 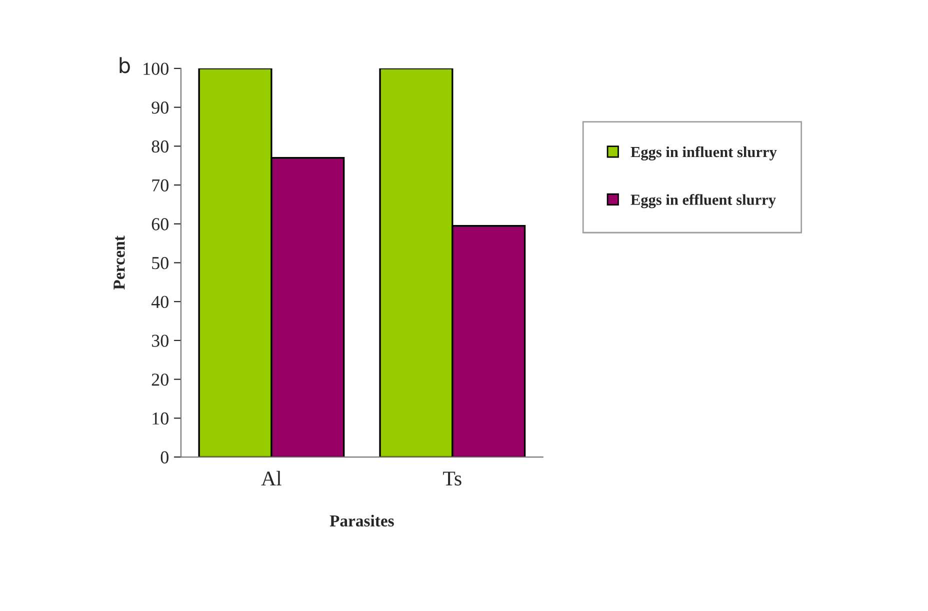 What do you see at coordinates (164, 457) in the screenshot?
I see `y-tick-label: 0` at bounding box center [164, 457].